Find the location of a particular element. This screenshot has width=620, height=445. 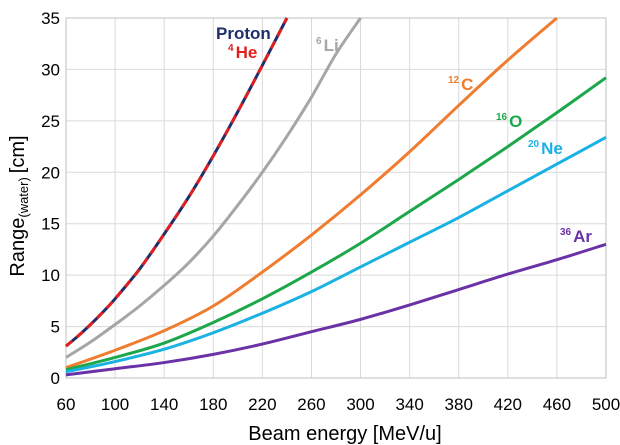

series-label-element: Ne is located at coordinates (552, 148).